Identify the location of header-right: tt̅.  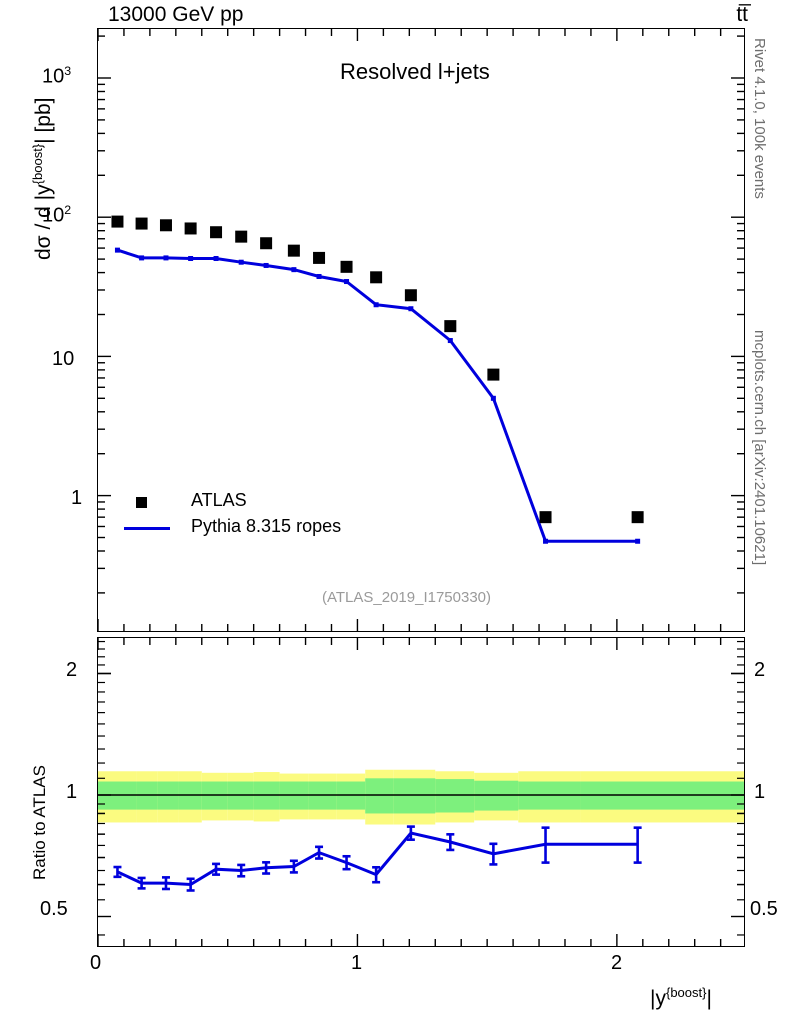
(742, 14).